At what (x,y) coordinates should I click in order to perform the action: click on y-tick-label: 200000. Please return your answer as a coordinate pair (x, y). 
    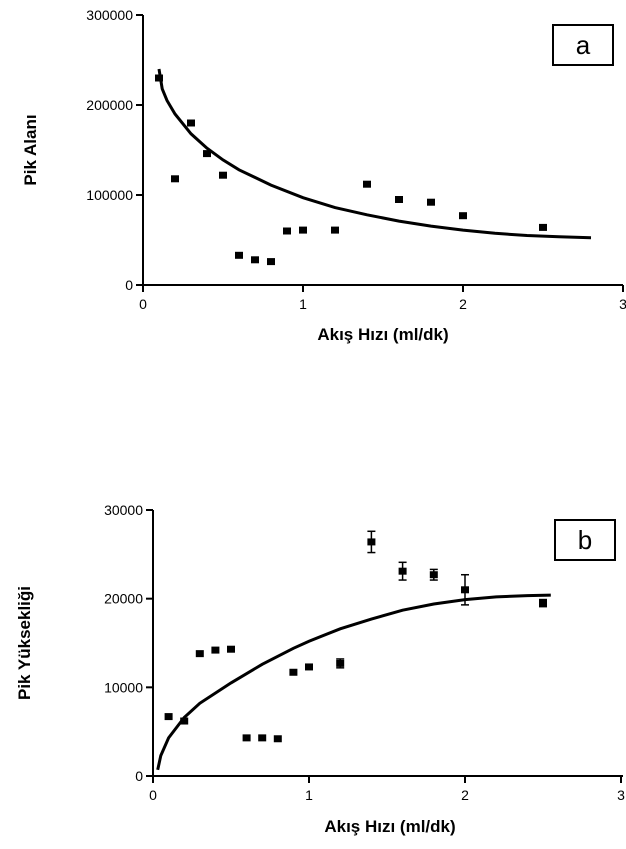
    Looking at the image, I should click on (109, 105).